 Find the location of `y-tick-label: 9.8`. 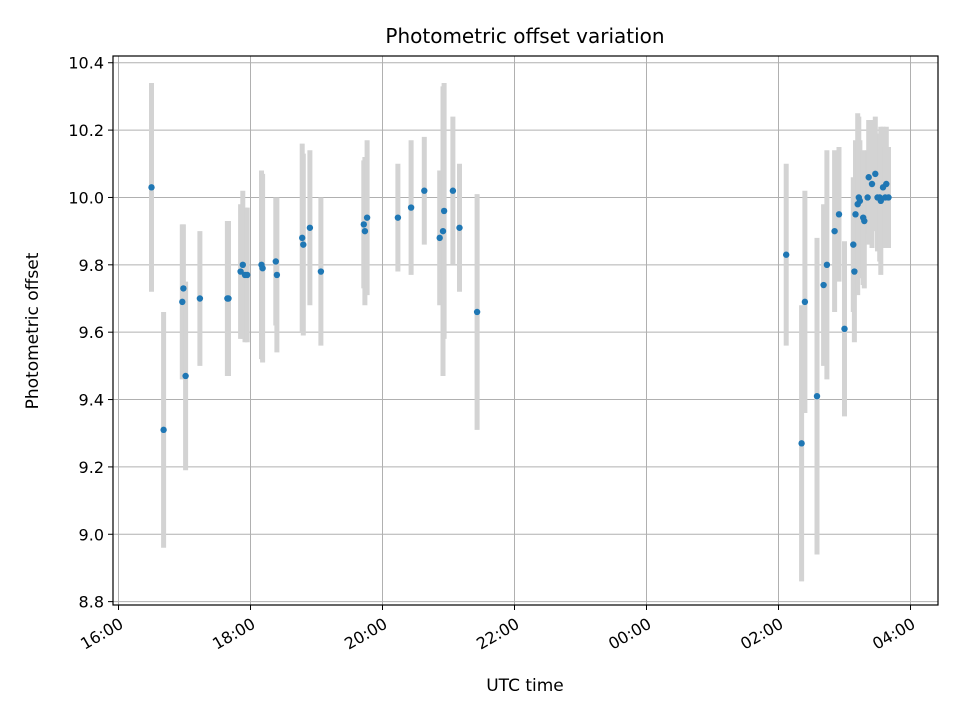

y-tick-label: 9.8 is located at coordinates (91, 265).